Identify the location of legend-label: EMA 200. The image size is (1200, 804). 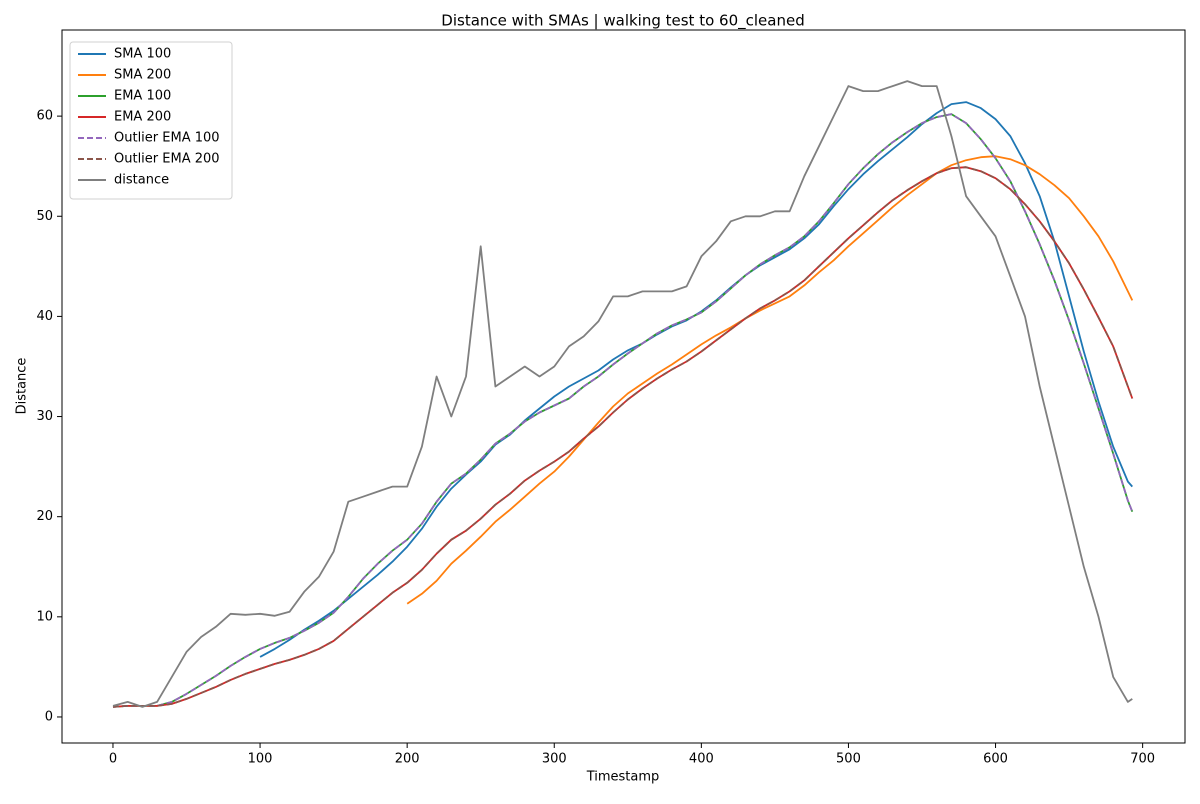
(142, 117).